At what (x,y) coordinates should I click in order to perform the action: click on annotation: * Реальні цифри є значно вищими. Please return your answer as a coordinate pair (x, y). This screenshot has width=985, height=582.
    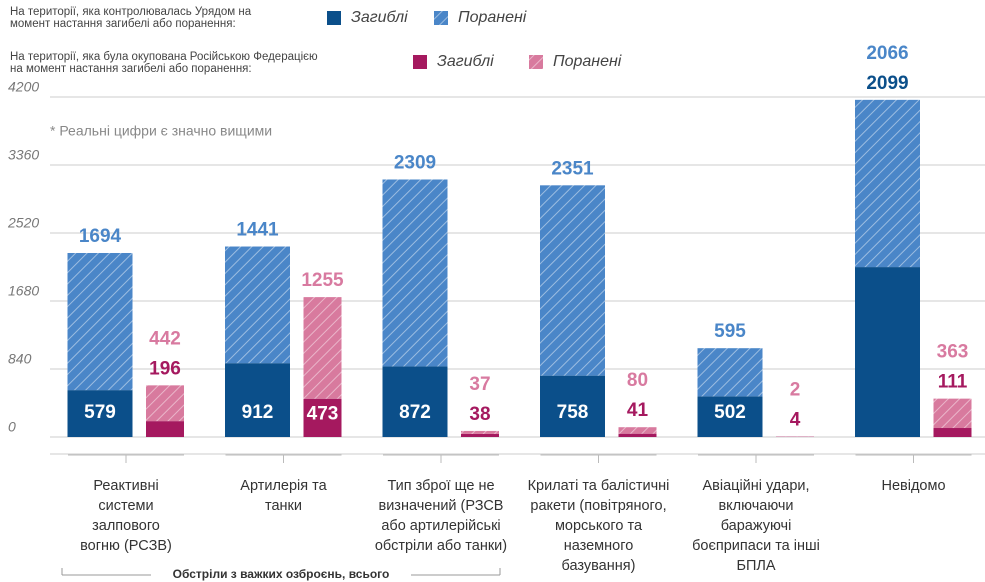
    Looking at the image, I should click on (161, 131).